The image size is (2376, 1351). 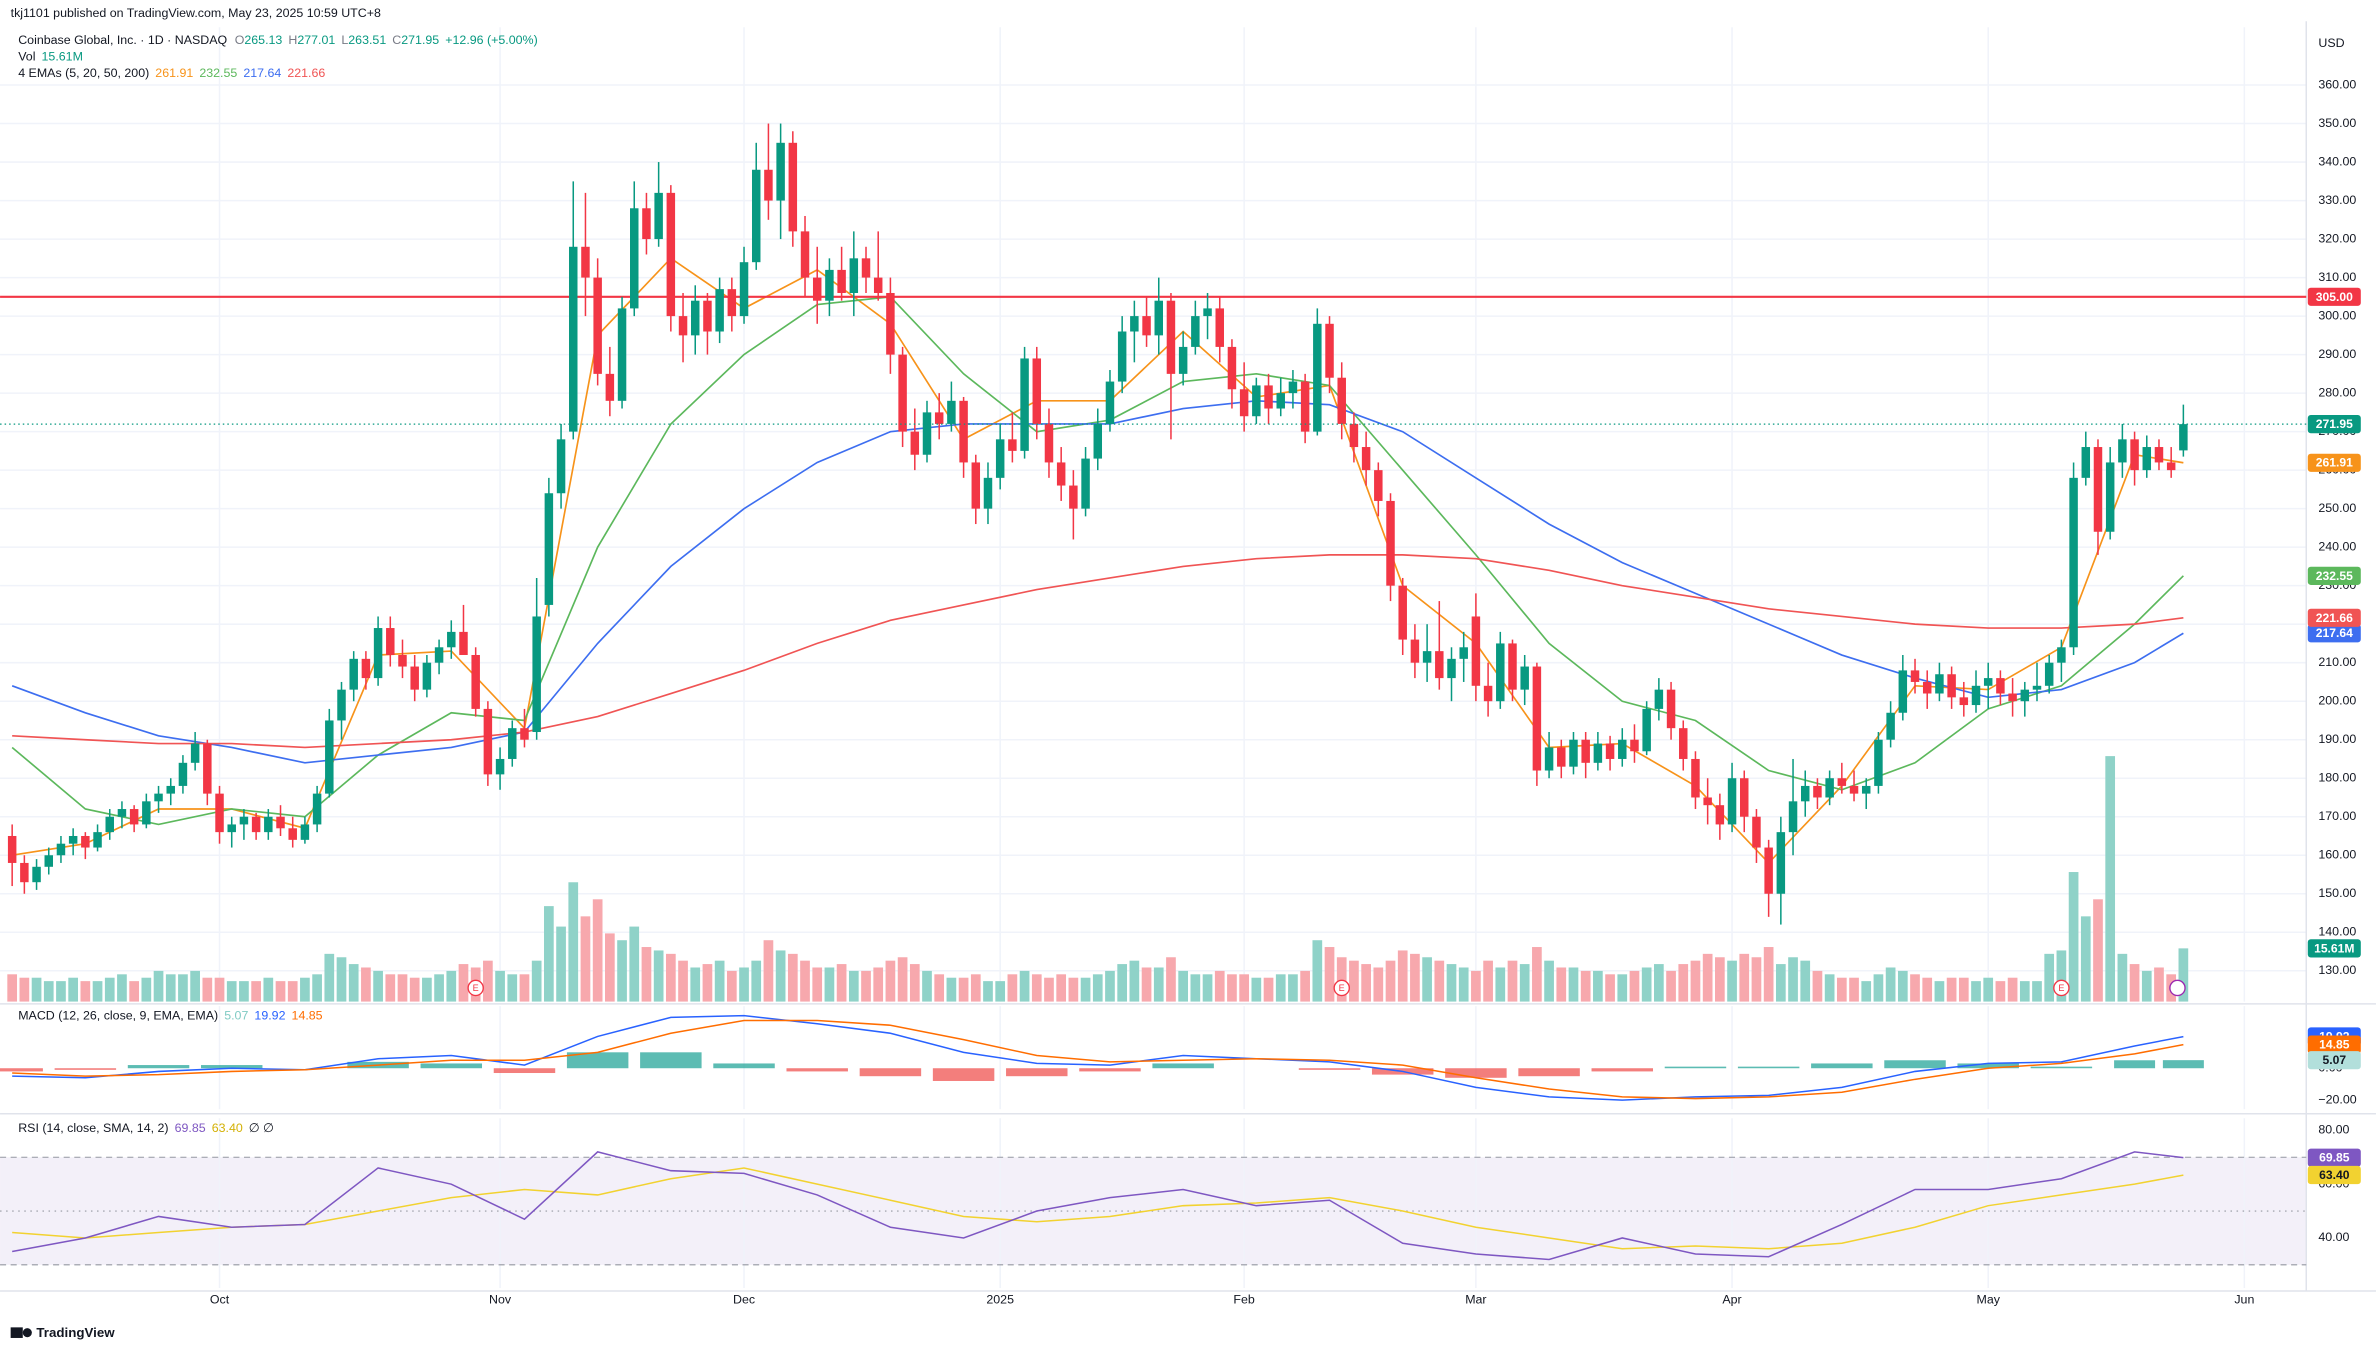 What do you see at coordinates (75, 1332) in the screenshot?
I see `footer-logo: TradingView` at bounding box center [75, 1332].